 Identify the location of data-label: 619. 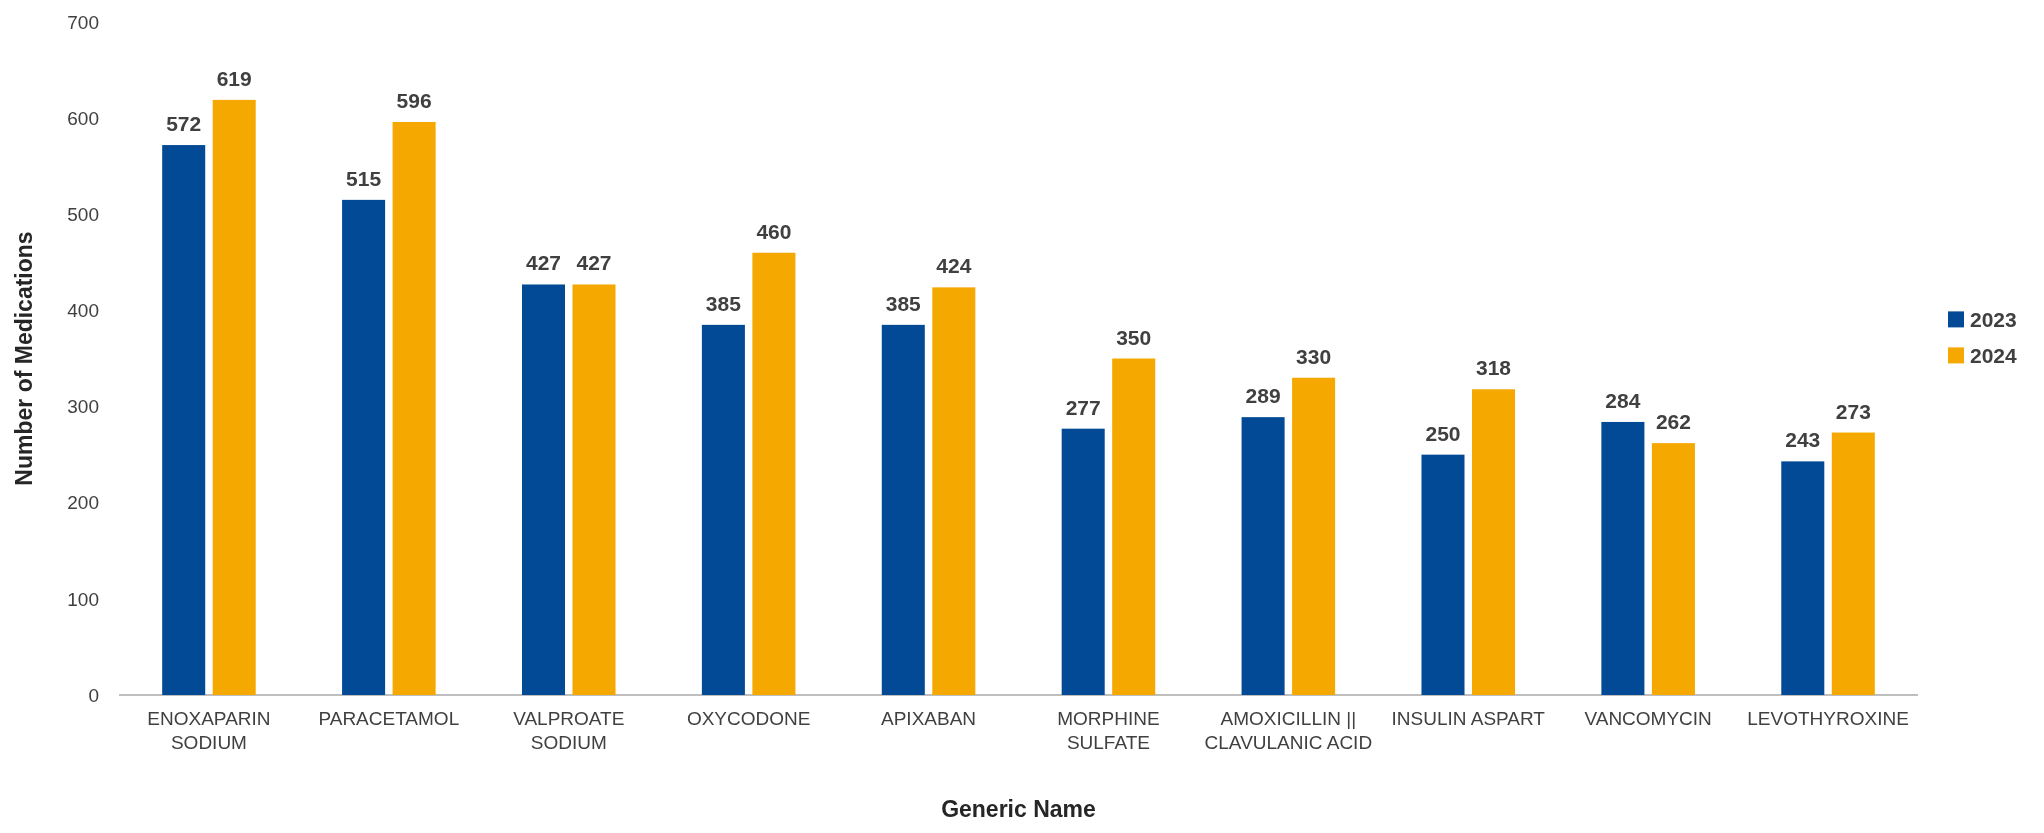
(234, 78).